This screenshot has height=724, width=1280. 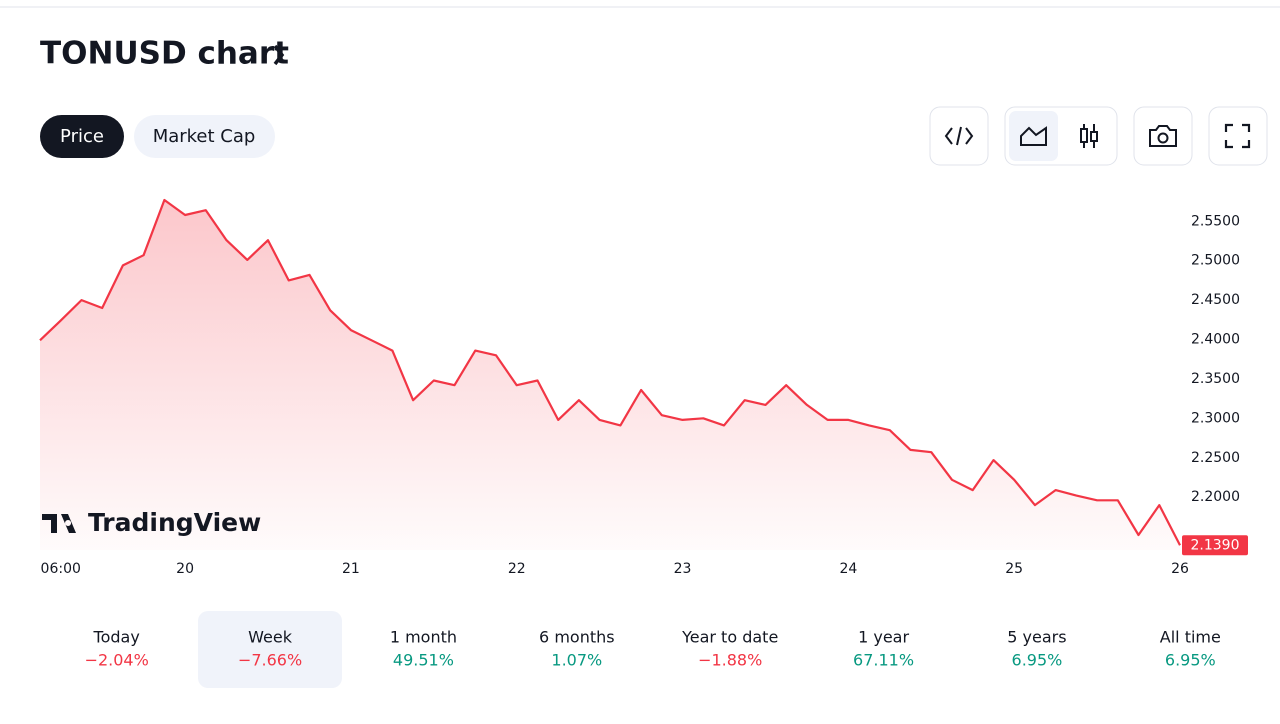 What do you see at coordinates (164, 54) in the screenshot?
I see `page-title: TONUSD chart` at bounding box center [164, 54].